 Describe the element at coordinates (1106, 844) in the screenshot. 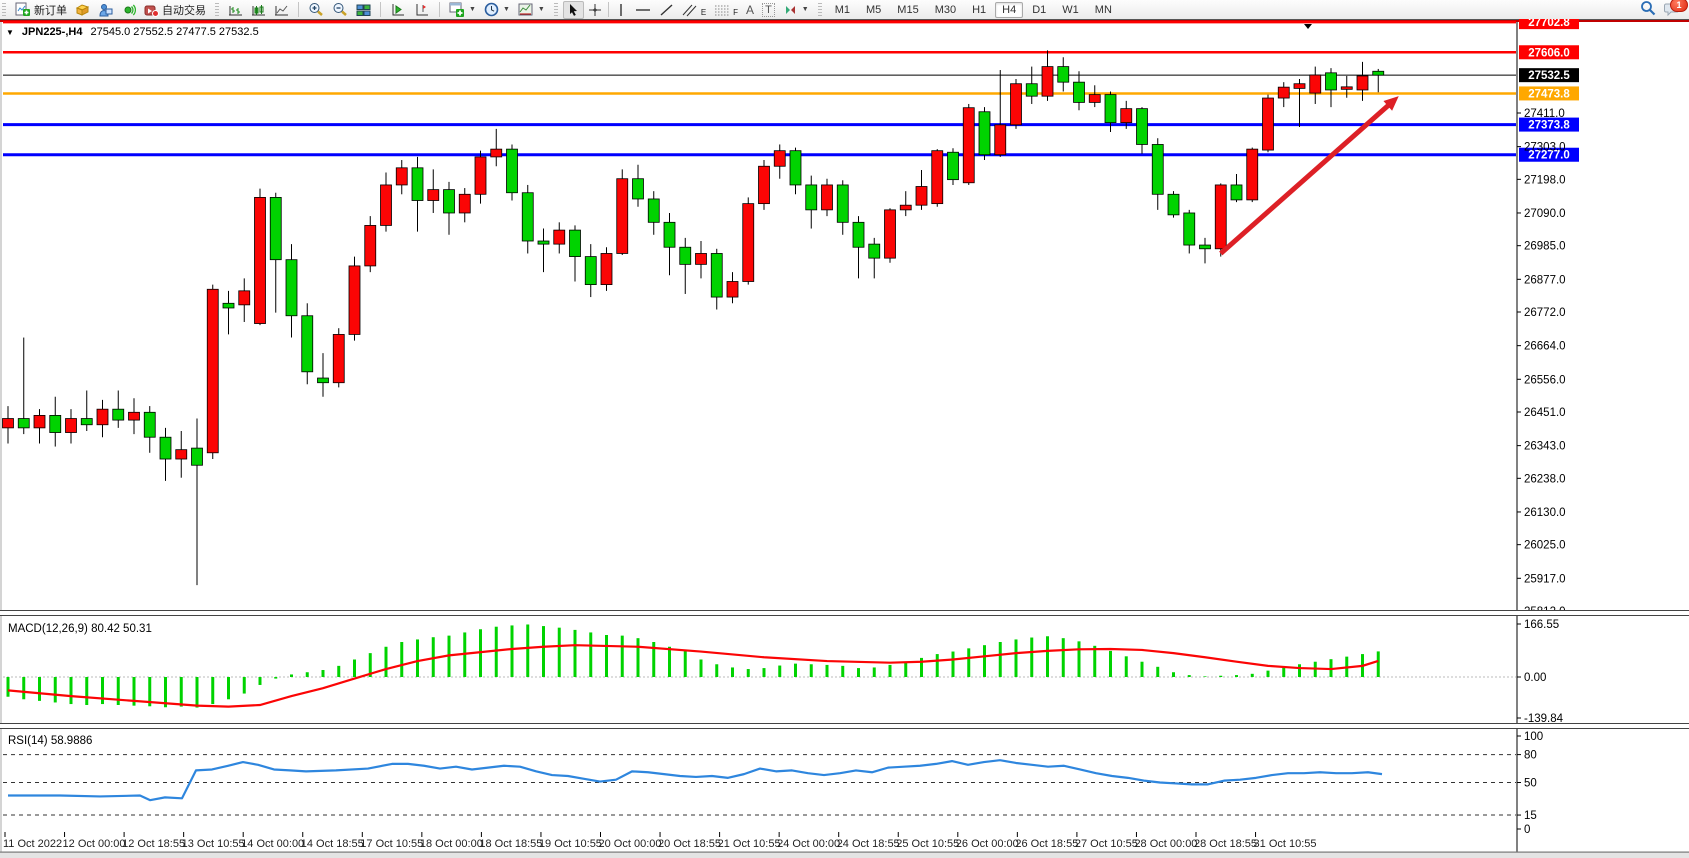

I see `date-axis-label: 27 Oct 10:55` at that location.